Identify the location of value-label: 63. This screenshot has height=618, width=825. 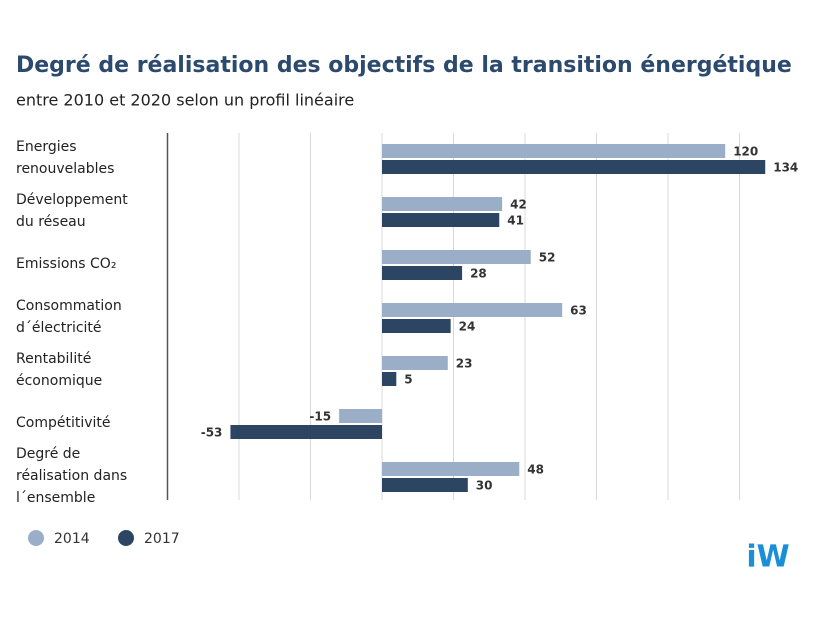
(578, 311).